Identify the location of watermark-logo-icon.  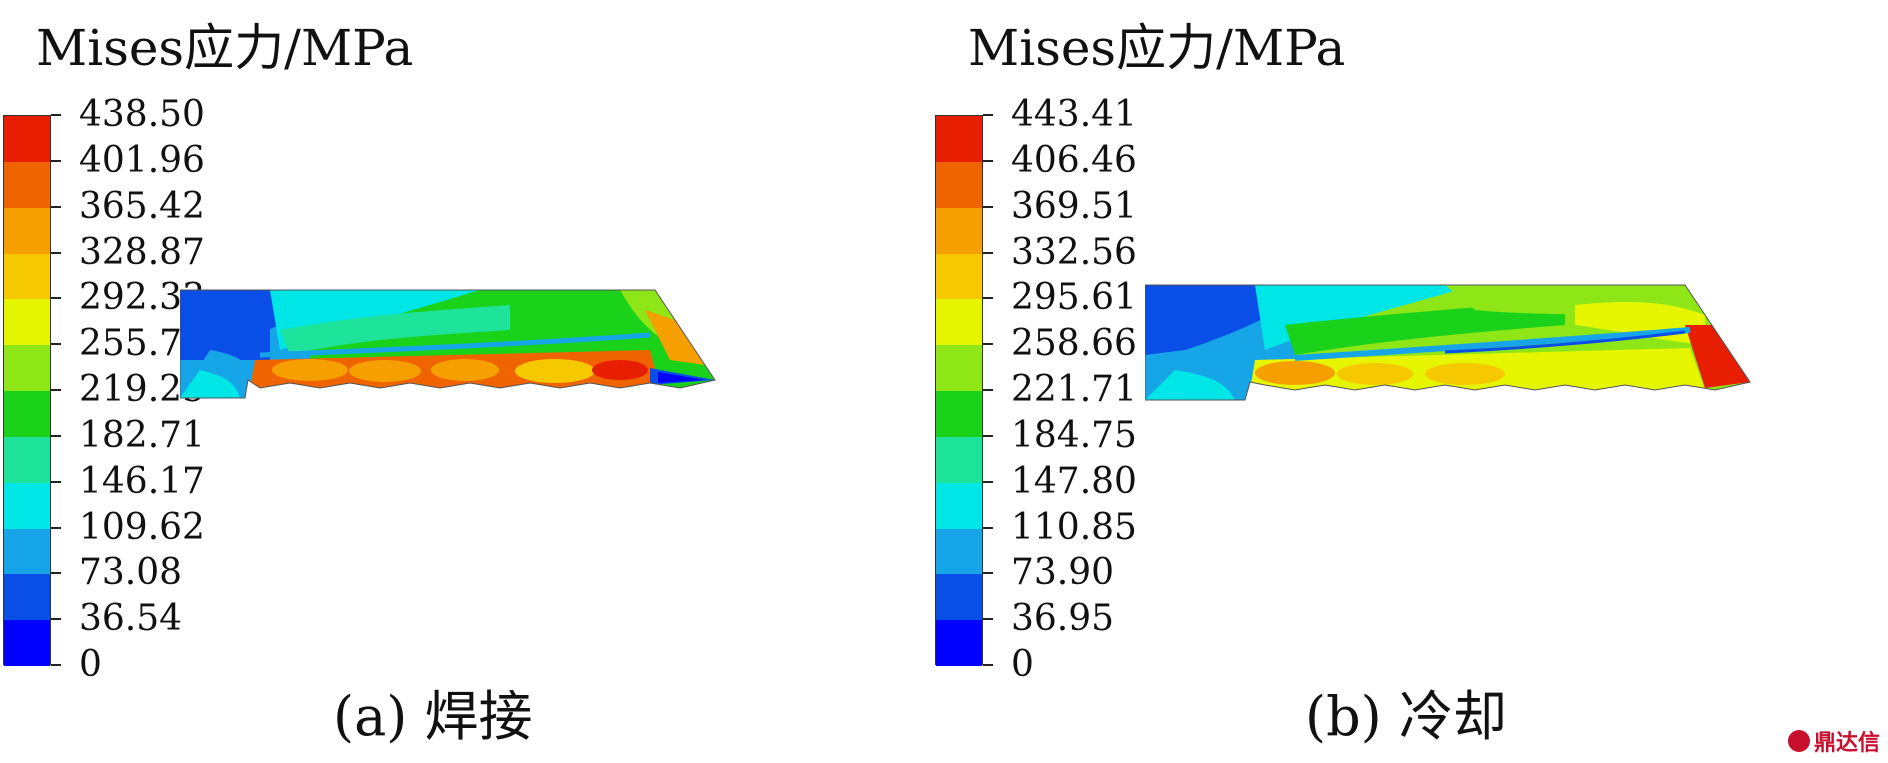
(1798, 741).